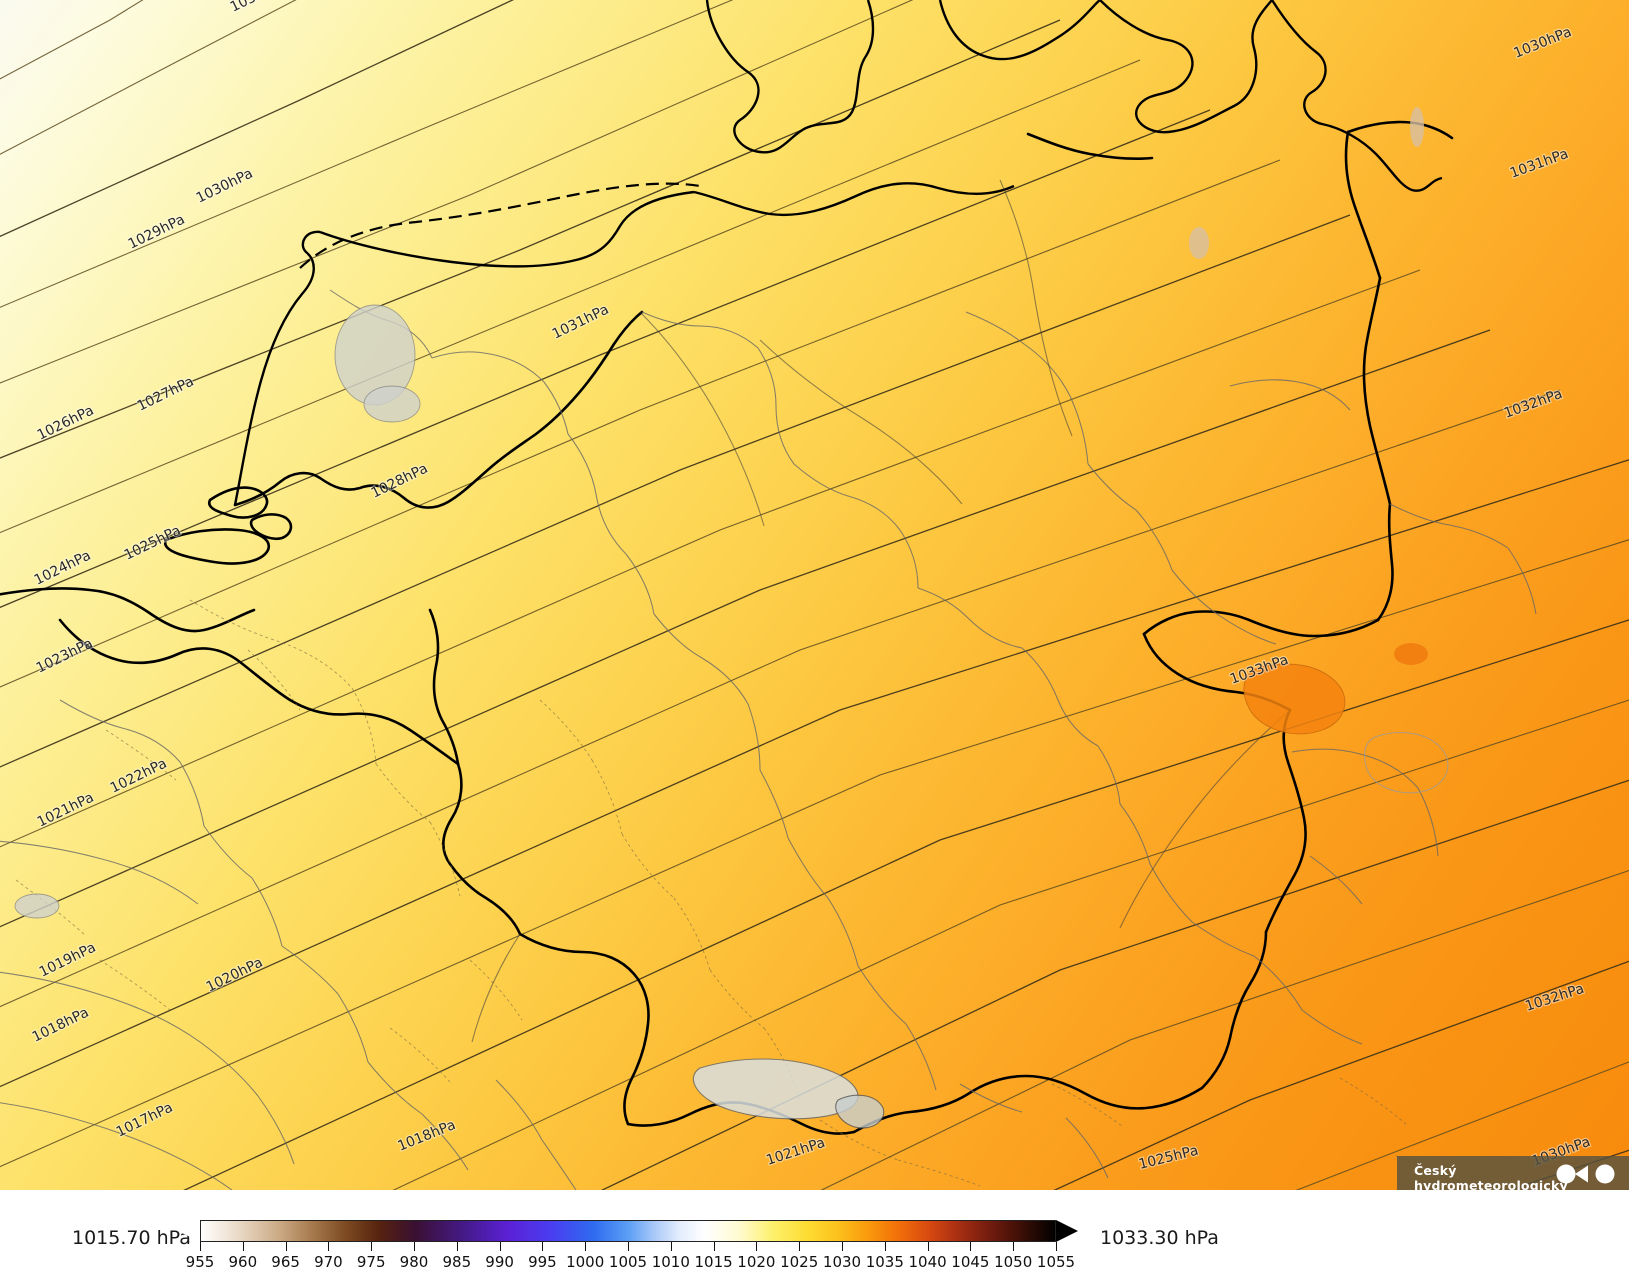  What do you see at coordinates (200, 1262) in the screenshot?
I see `colorbar-tick-label: 955` at bounding box center [200, 1262].